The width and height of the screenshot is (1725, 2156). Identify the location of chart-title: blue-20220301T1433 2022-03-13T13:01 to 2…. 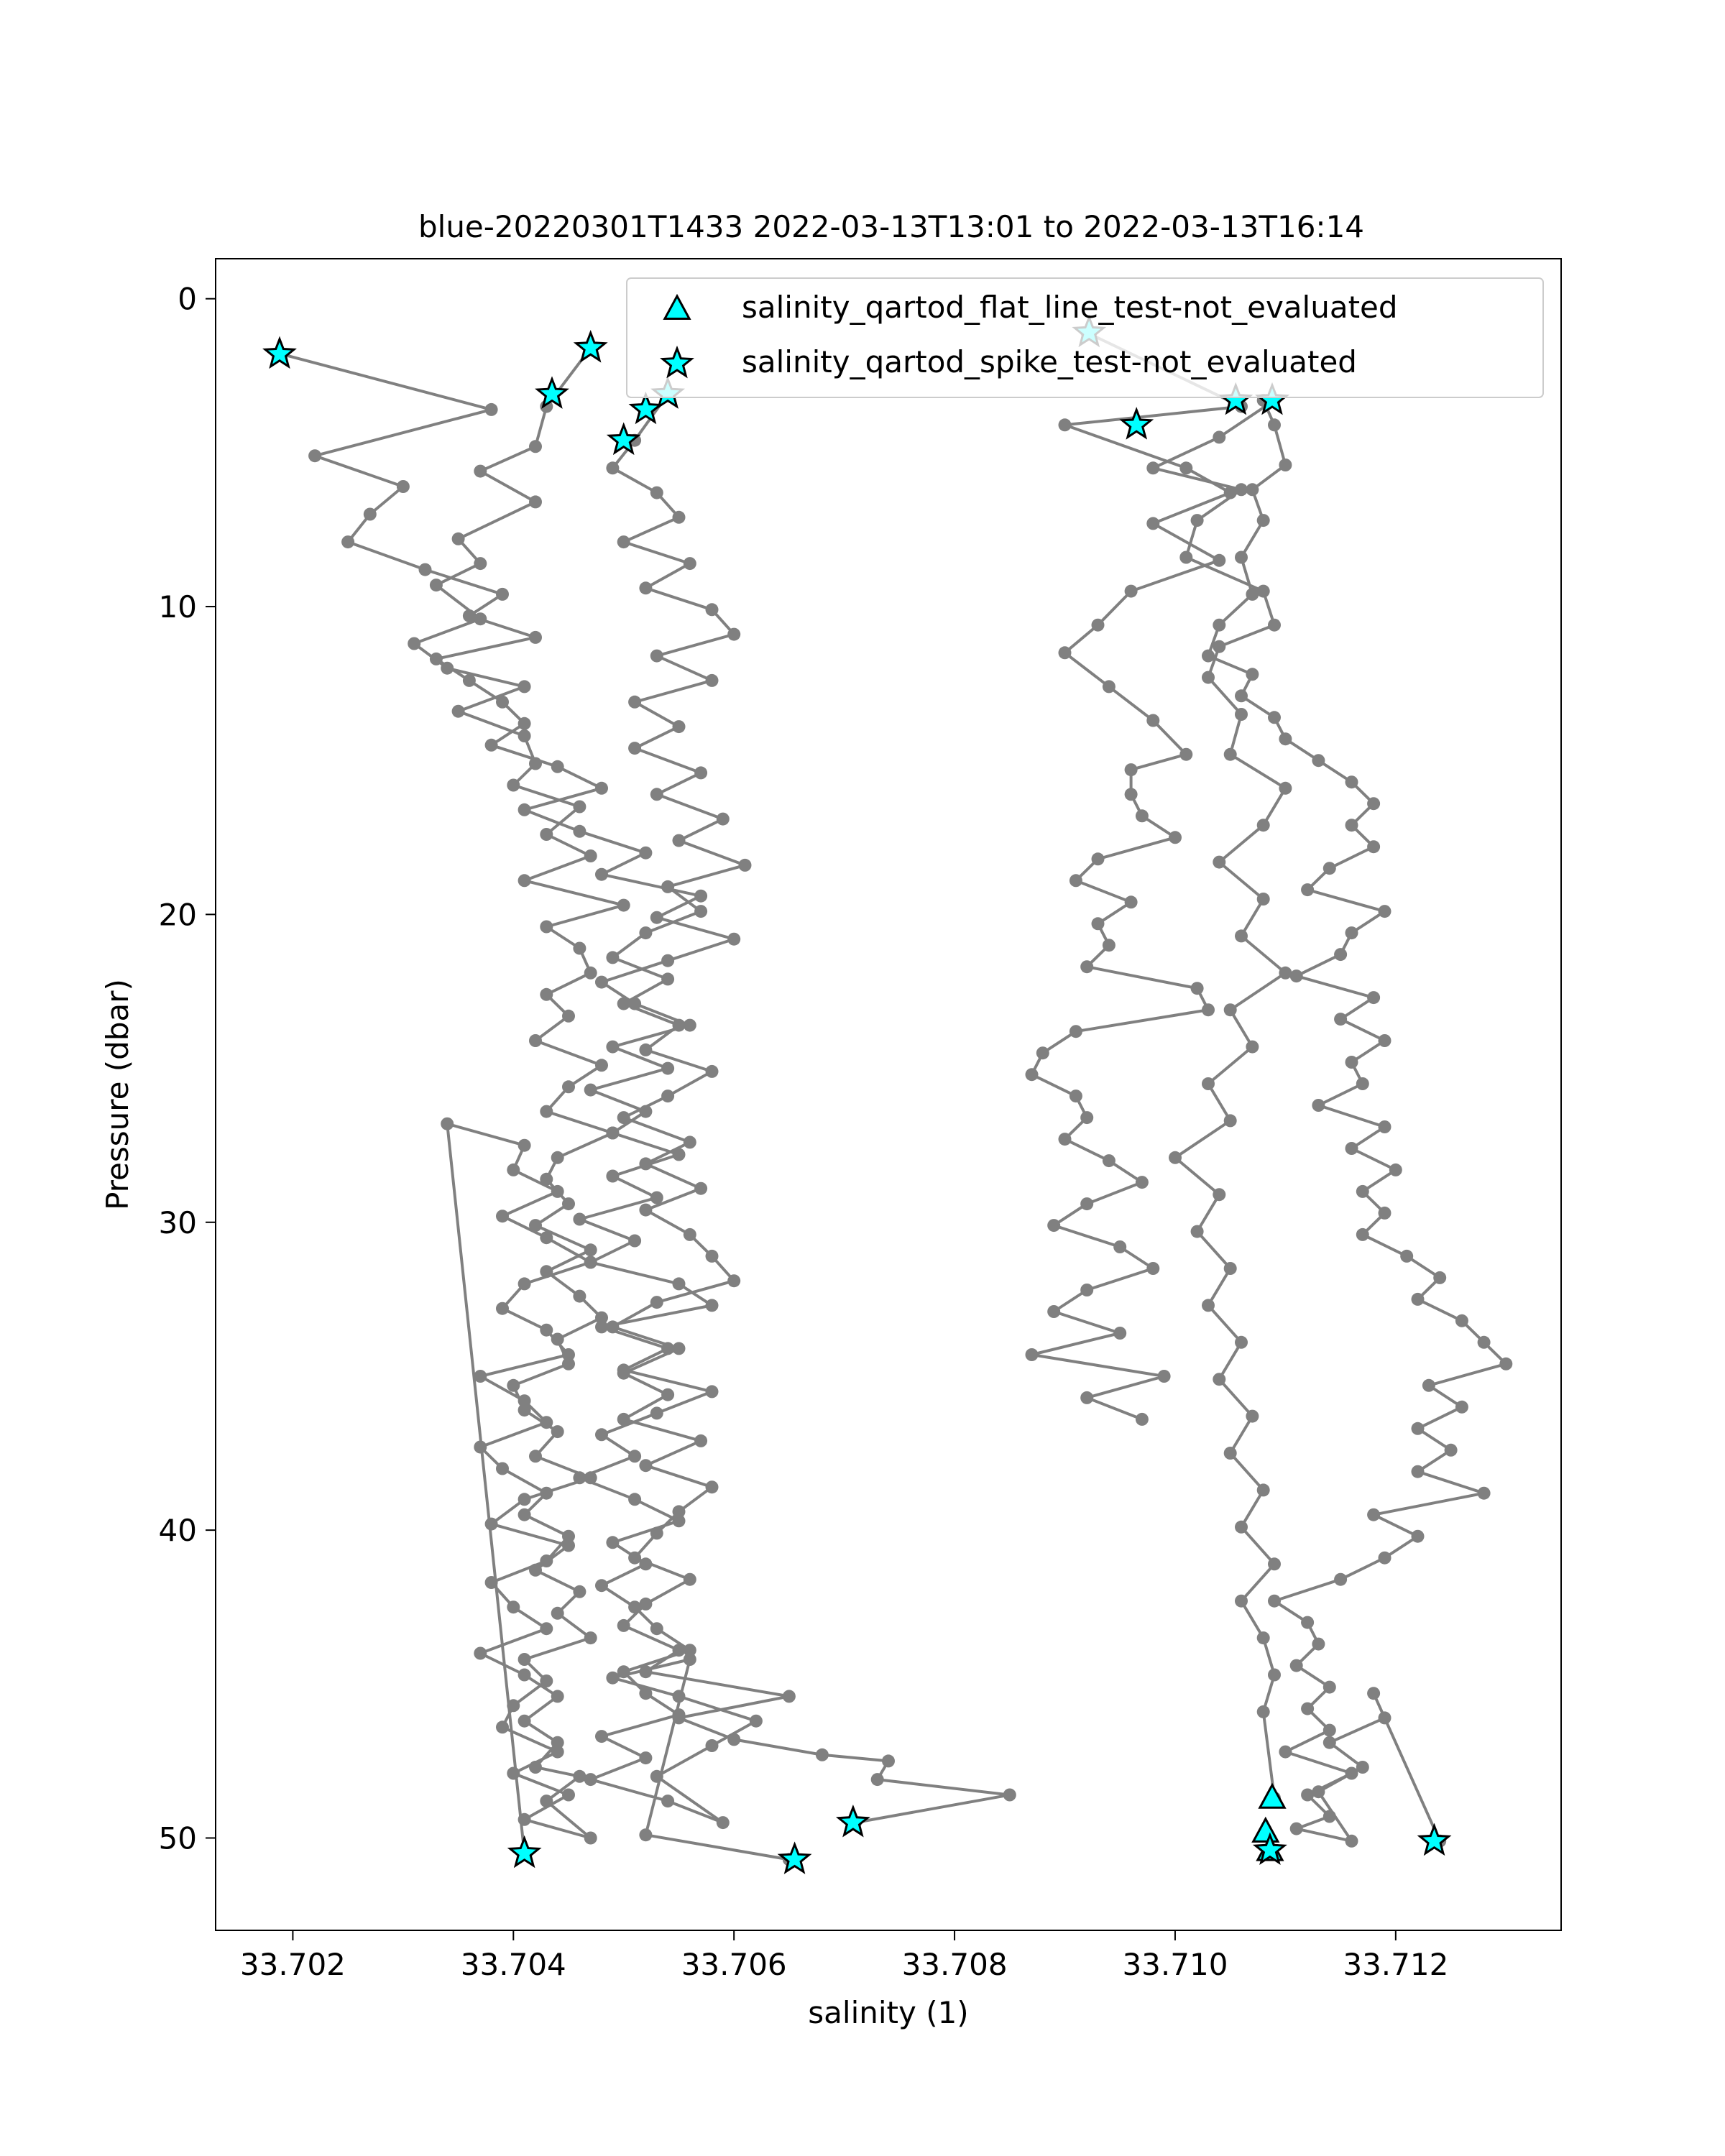
(891, 227).